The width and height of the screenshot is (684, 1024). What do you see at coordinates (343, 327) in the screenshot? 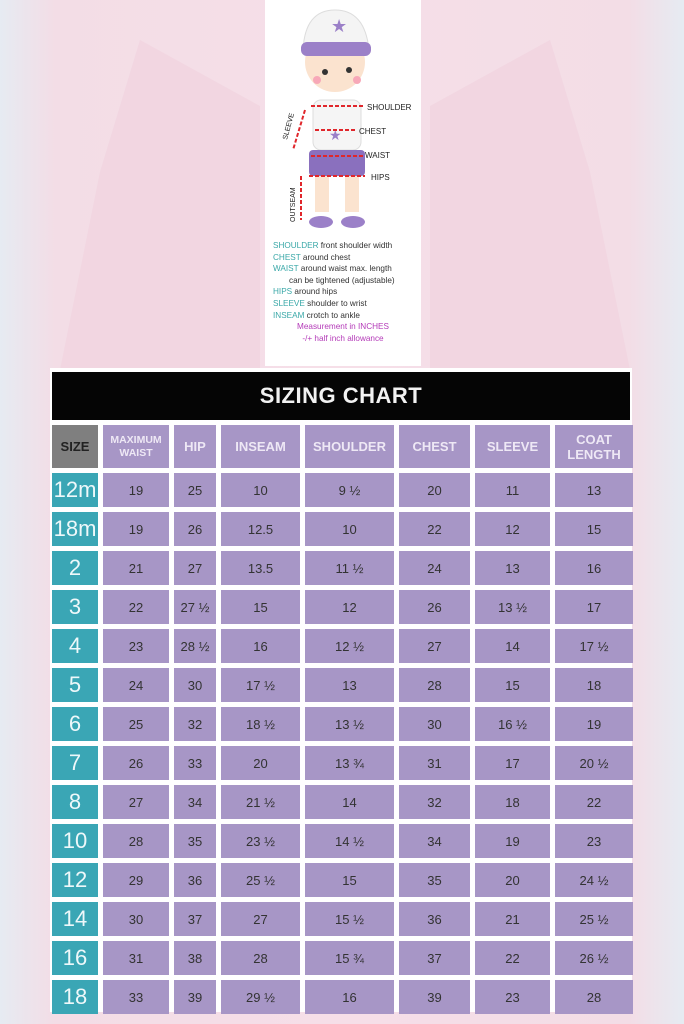
I see `measurement-note: Measurement in INCHES` at bounding box center [343, 327].